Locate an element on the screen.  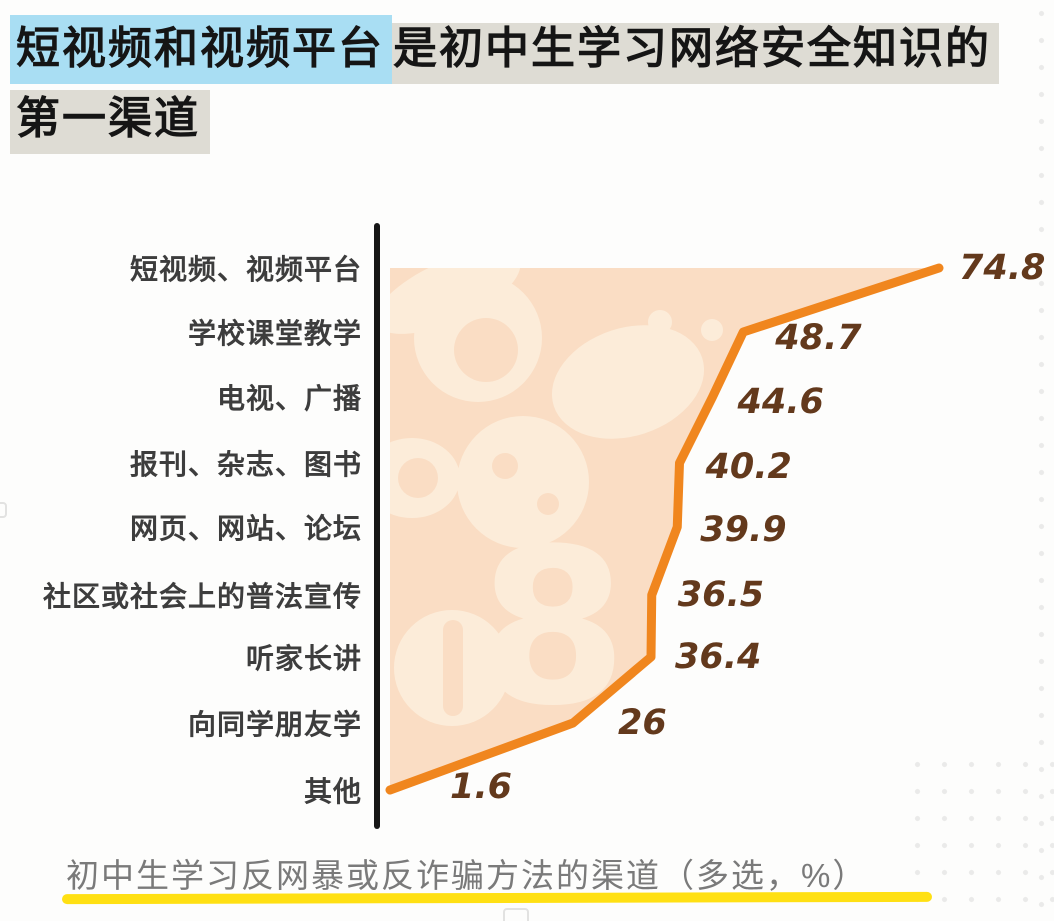
y-axis-line is located at coordinates (377, 526).